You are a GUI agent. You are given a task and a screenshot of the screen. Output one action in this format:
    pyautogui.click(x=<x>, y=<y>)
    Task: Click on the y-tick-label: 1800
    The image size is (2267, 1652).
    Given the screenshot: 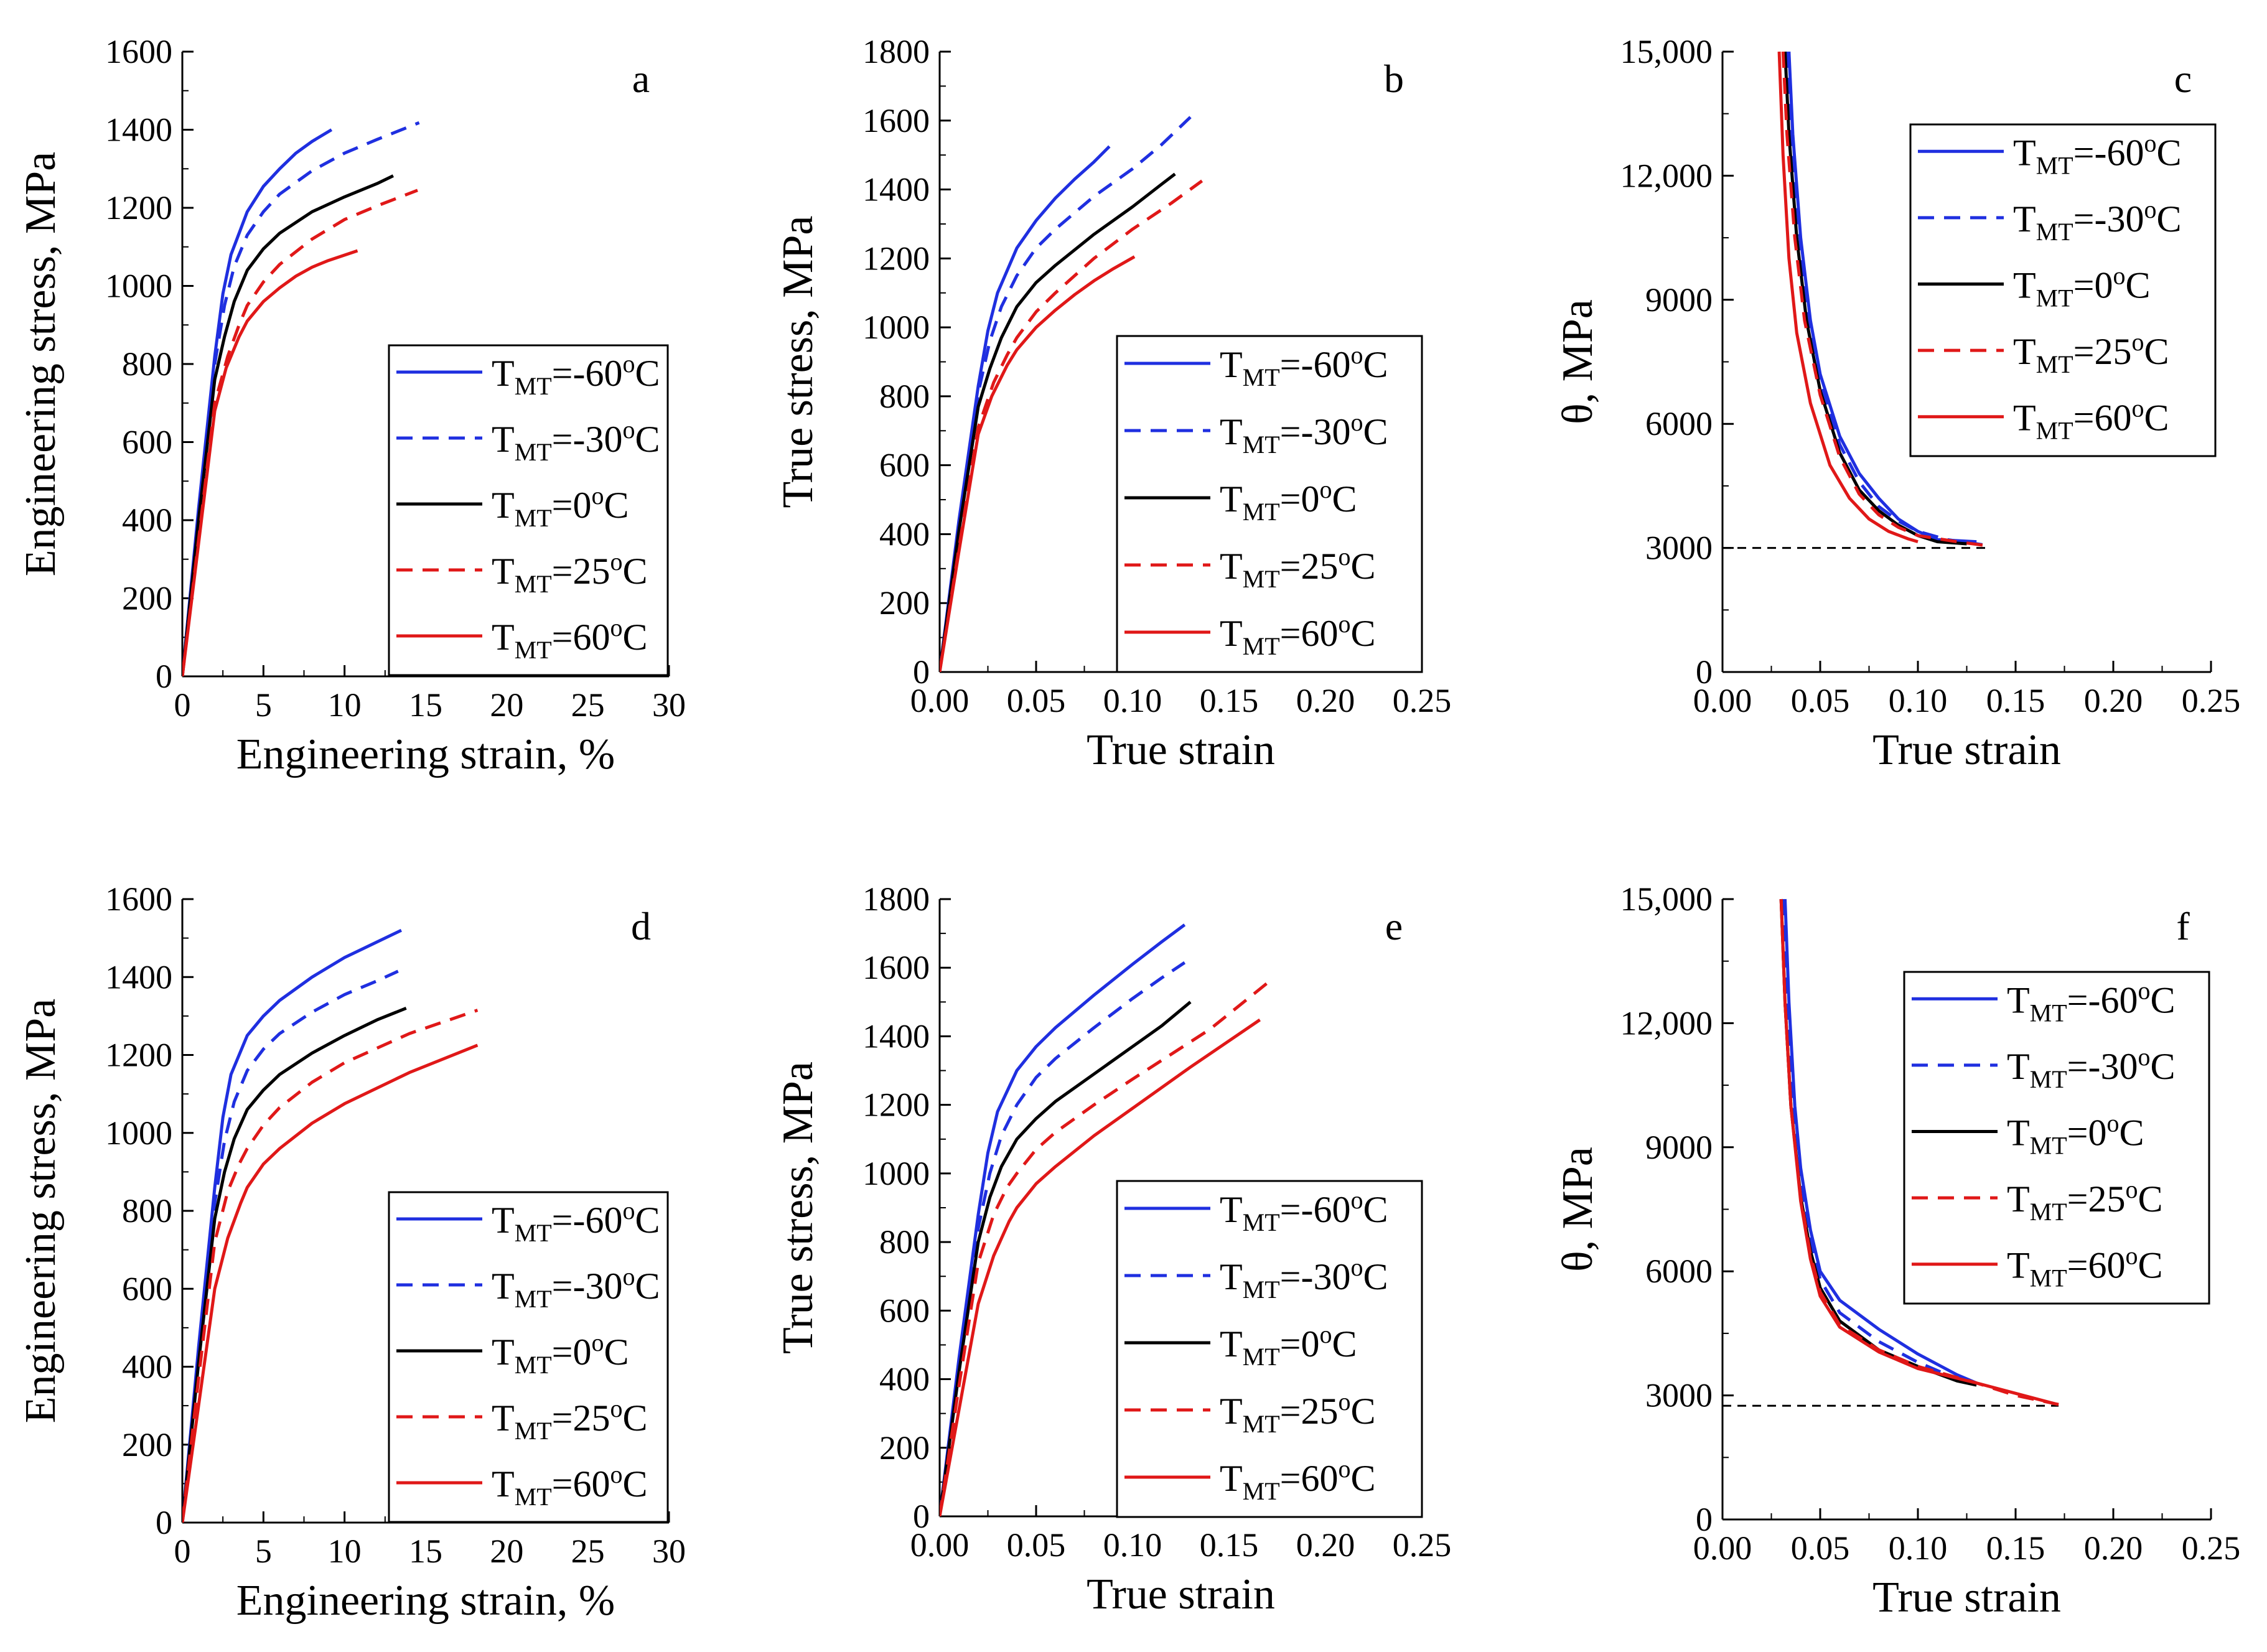 What is the action you would take?
    pyautogui.click(x=896, y=899)
    